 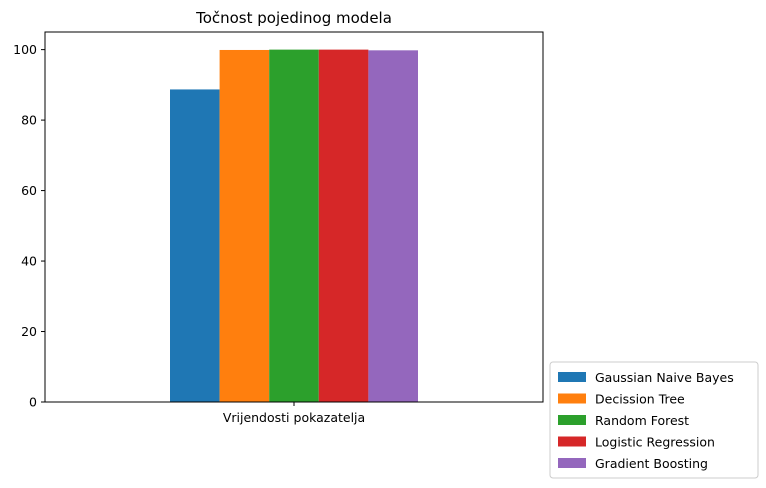 What do you see at coordinates (642, 420) in the screenshot?
I see `legend-label: Random Forest` at bounding box center [642, 420].